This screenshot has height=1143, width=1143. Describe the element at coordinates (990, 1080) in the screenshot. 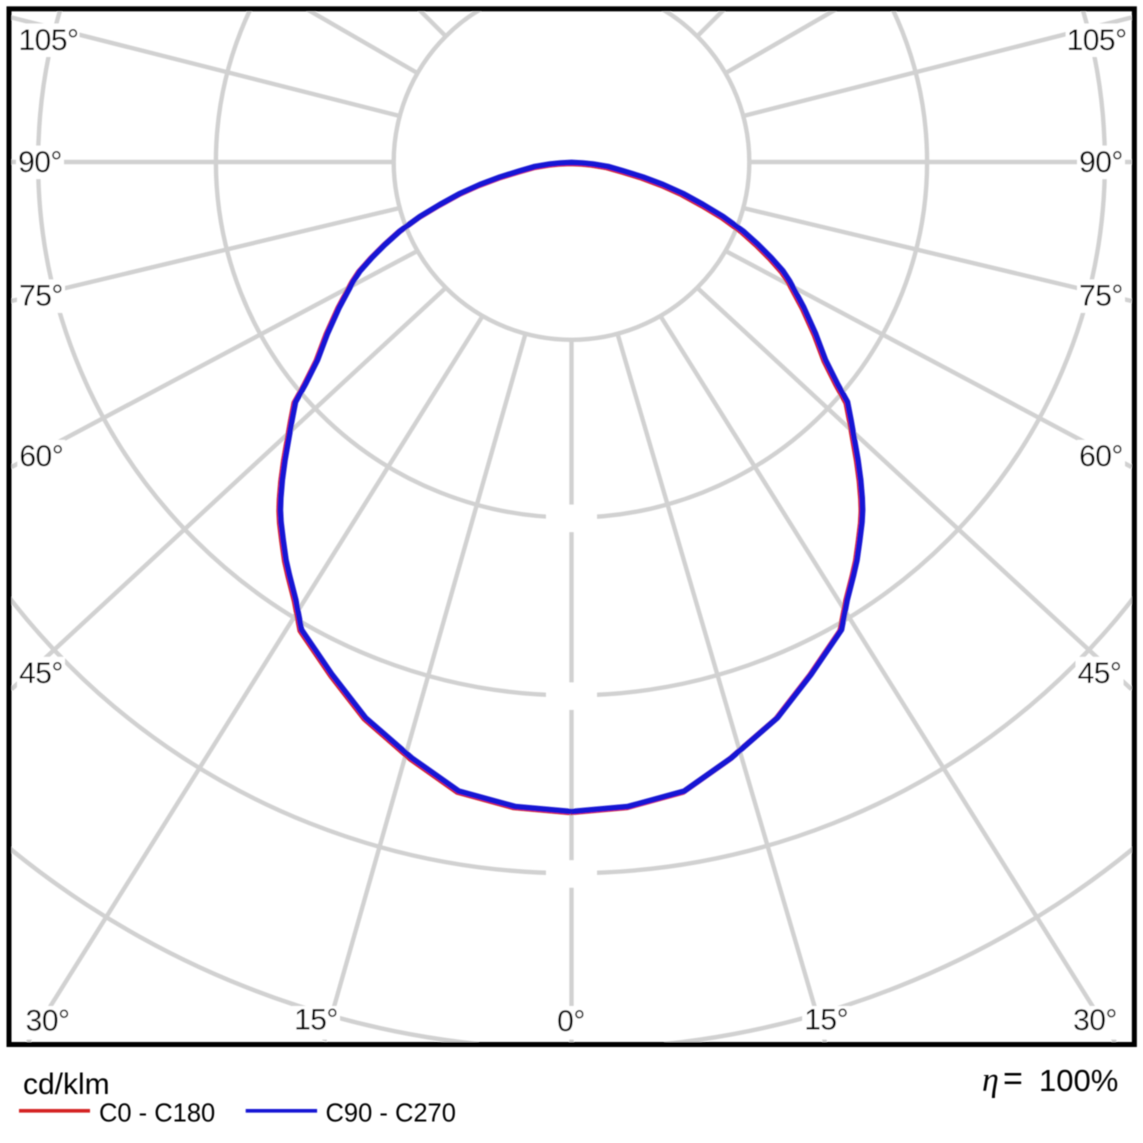

I see `svg-text: η` at that location.